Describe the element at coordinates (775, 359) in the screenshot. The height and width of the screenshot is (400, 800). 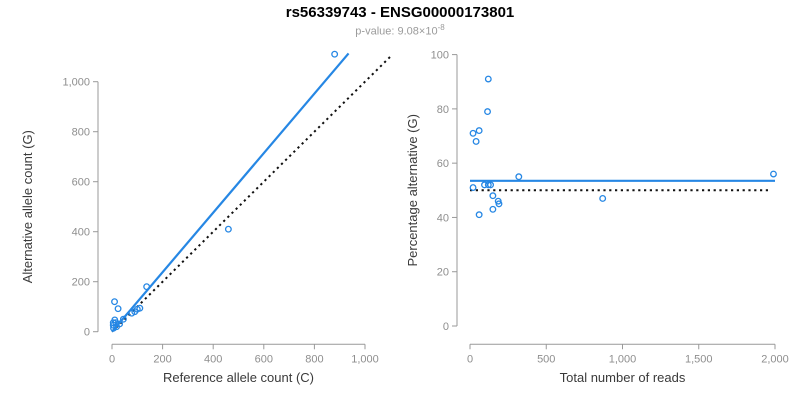
I see `x-tick-label: 2,000` at that location.